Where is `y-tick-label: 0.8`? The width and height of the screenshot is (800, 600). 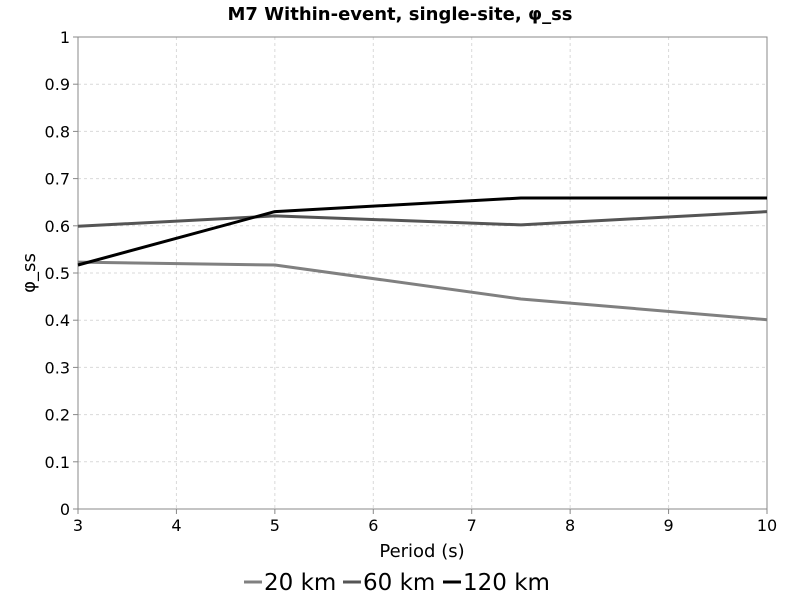 y-tick-label: 0.8 is located at coordinates (57, 131).